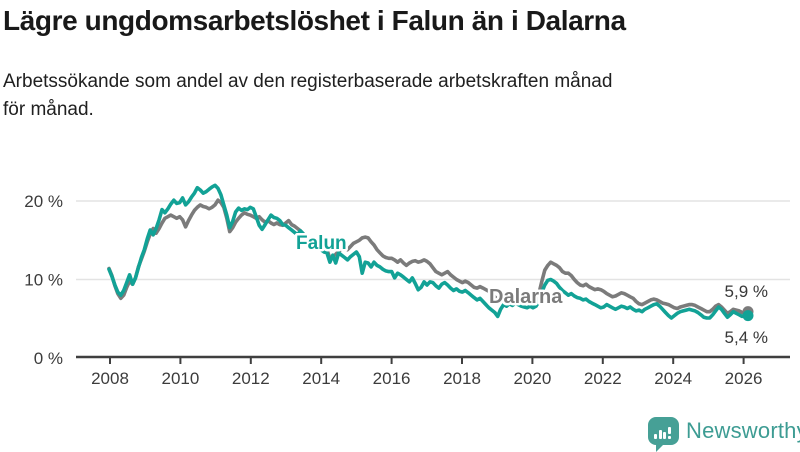 The height and width of the screenshot is (452, 800). I want to click on x-axis-tick-label: 2022, so click(603, 378).